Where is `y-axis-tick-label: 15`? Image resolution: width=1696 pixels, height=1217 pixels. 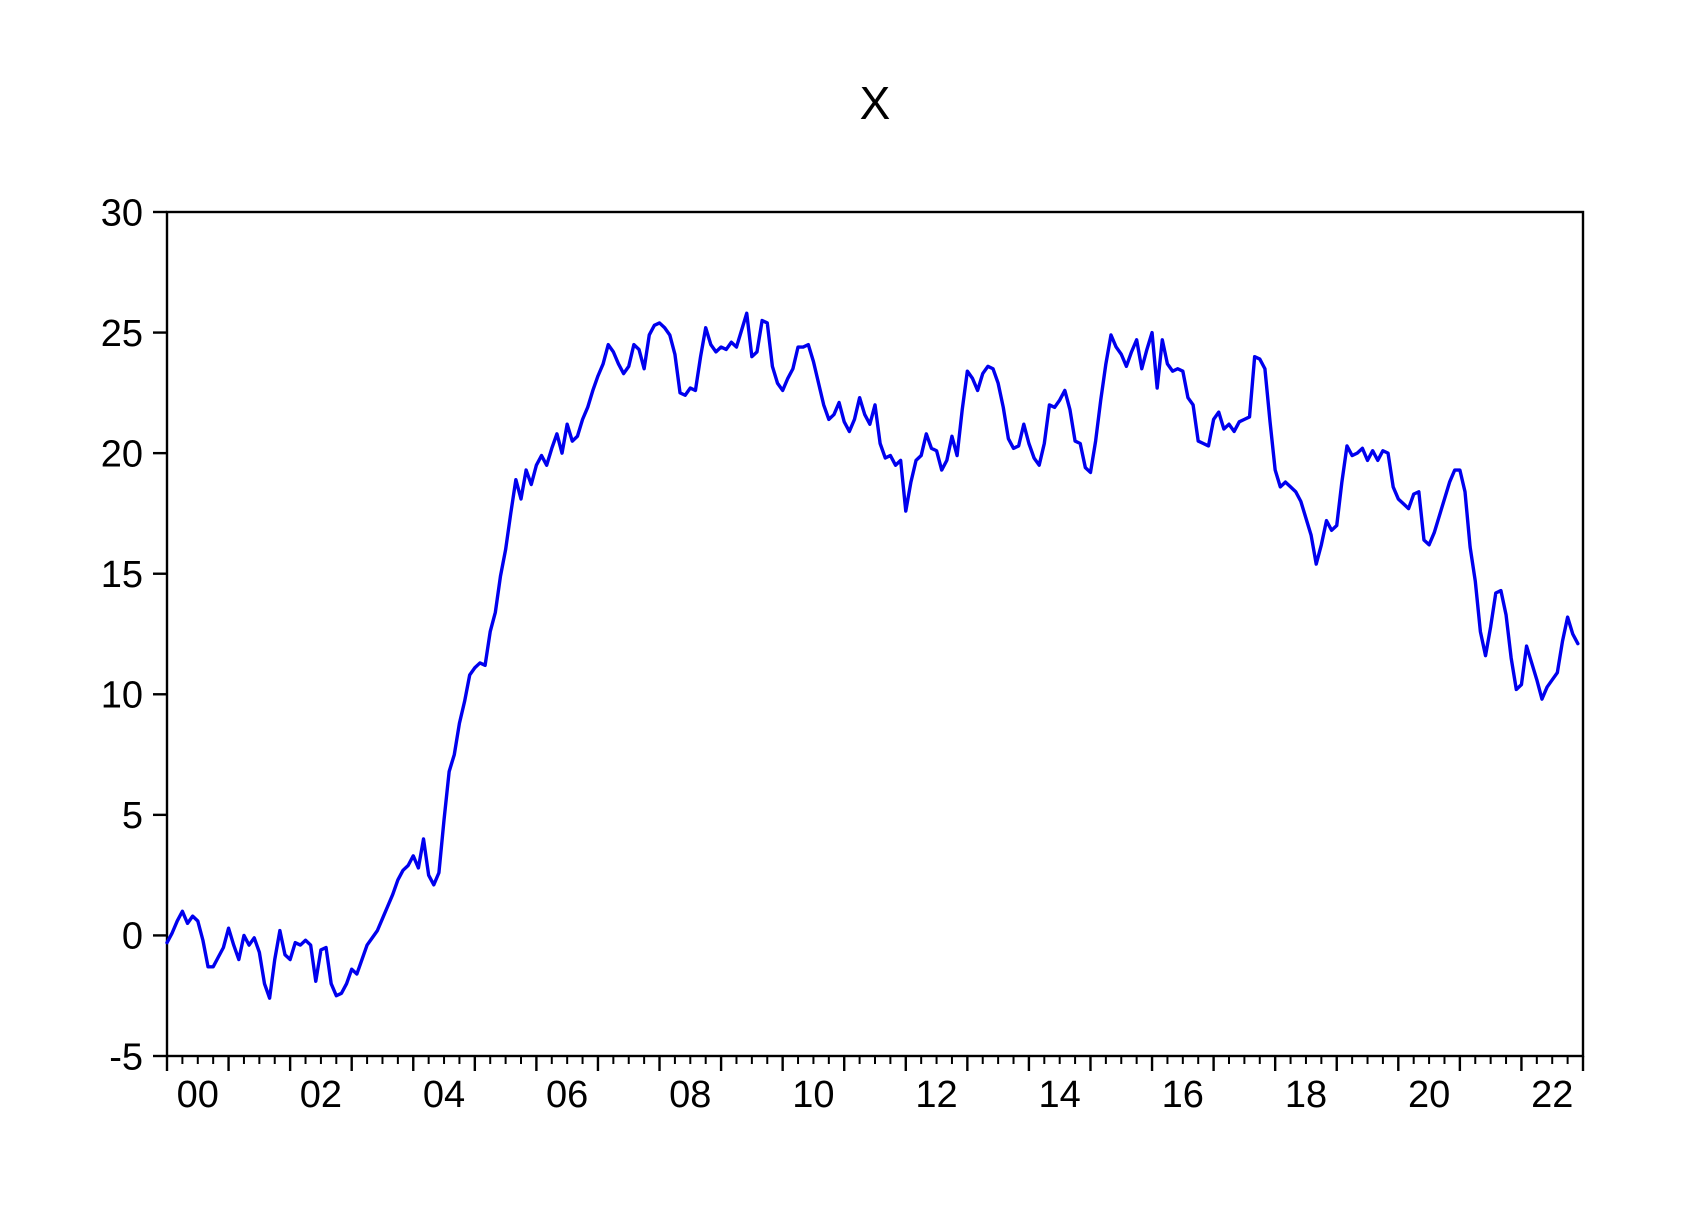
y-axis-tick-label: 15 is located at coordinates (122, 575).